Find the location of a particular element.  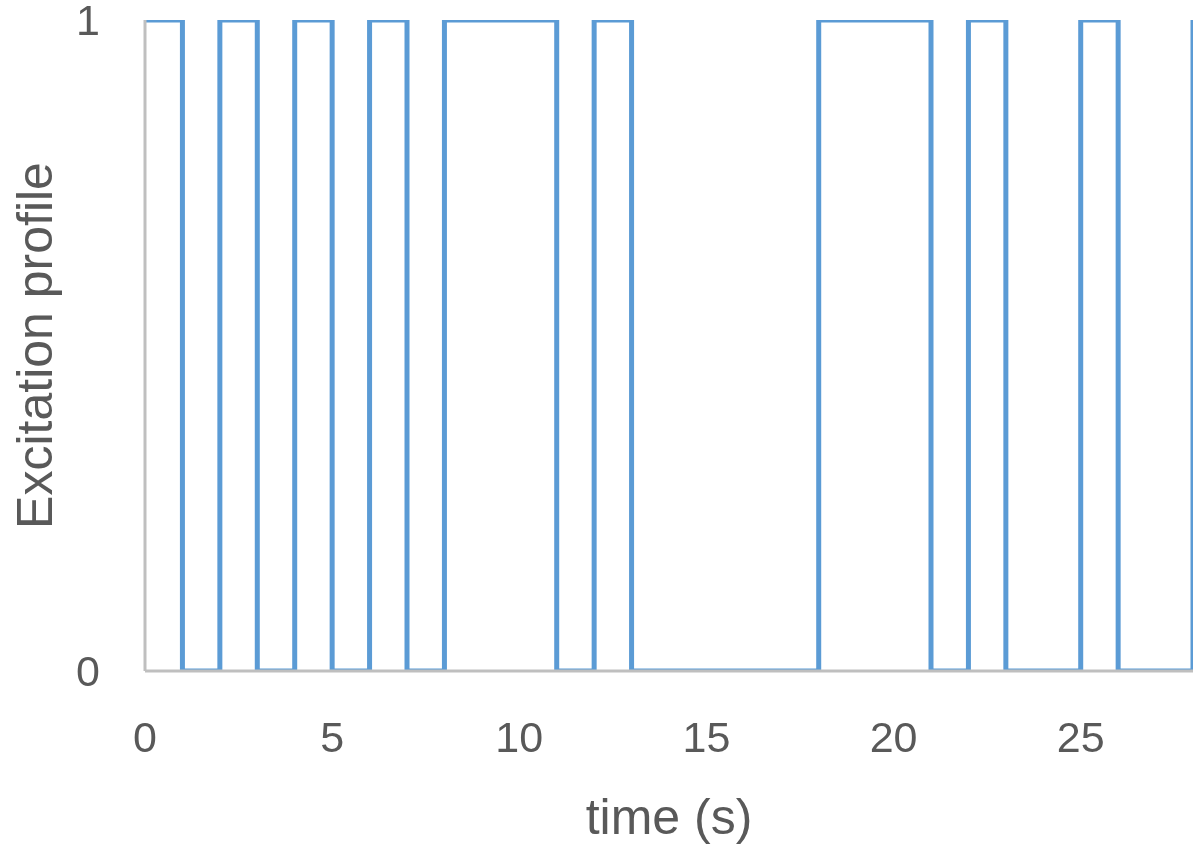

x-tick-label: 25 is located at coordinates (1080, 736).